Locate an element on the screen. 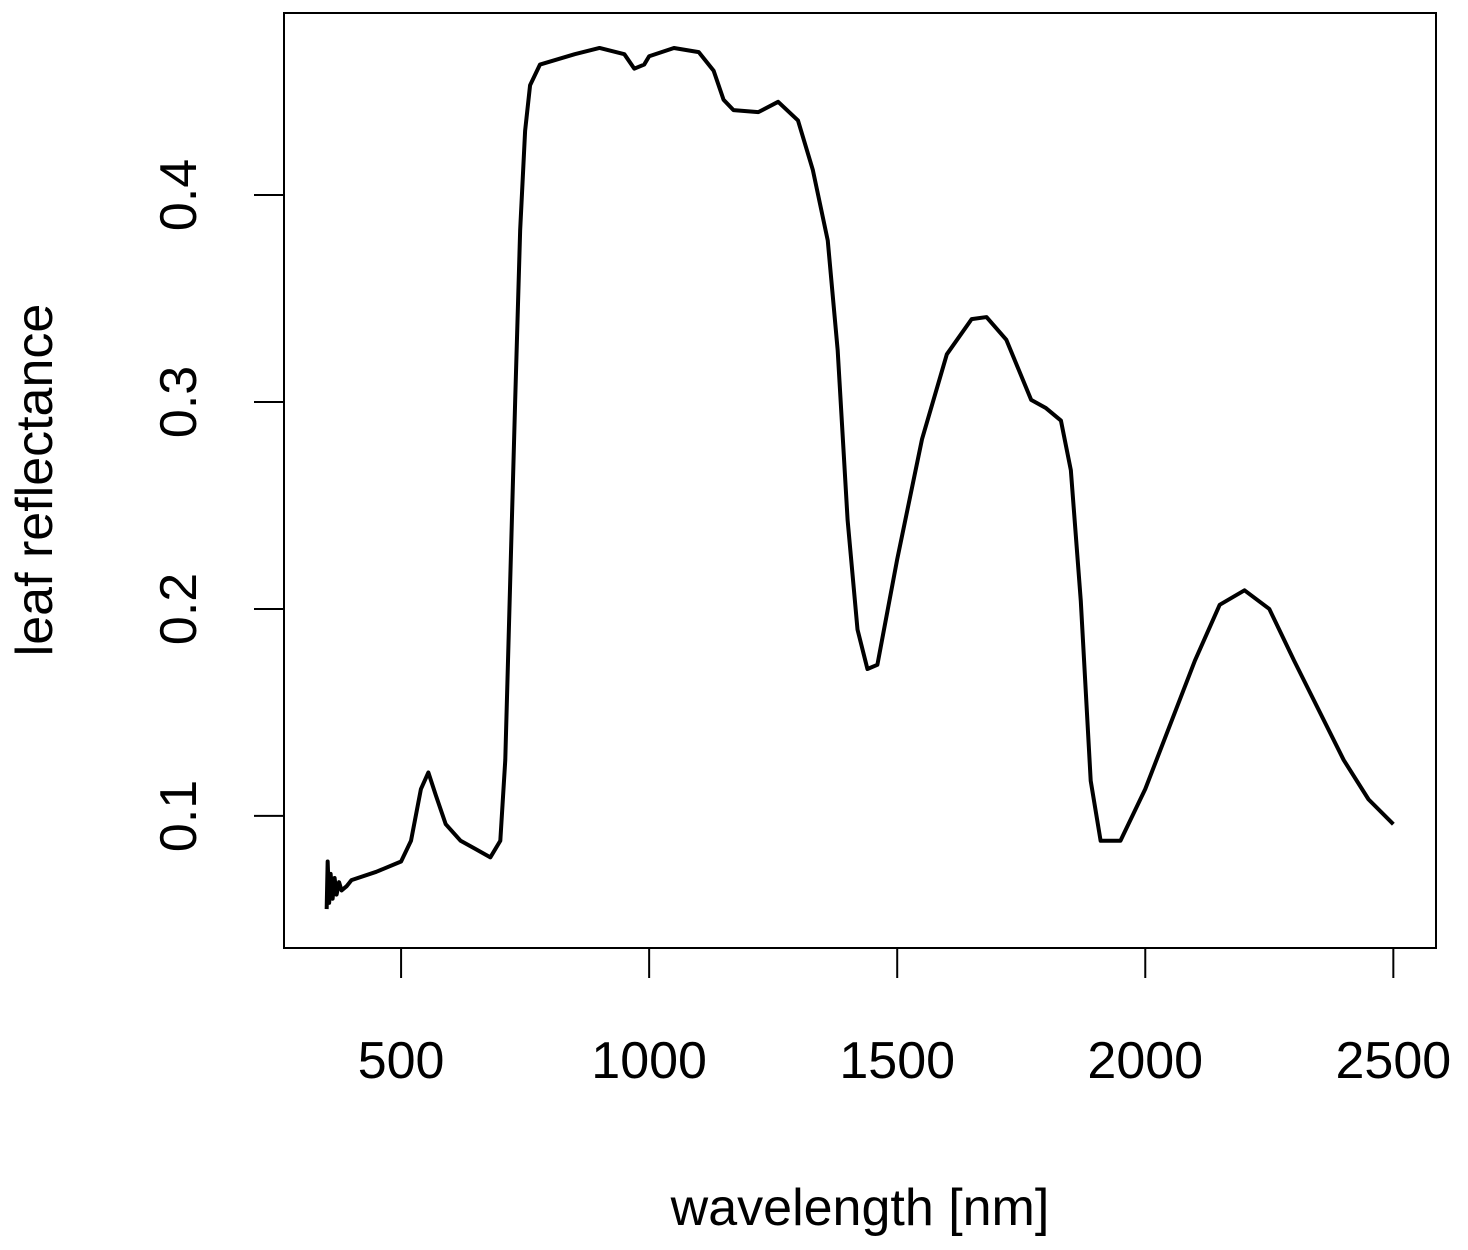 The width and height of the screenshot is (1468, 1250). y-axis-label: leaf reflectance is located at coordinates (35, 480).